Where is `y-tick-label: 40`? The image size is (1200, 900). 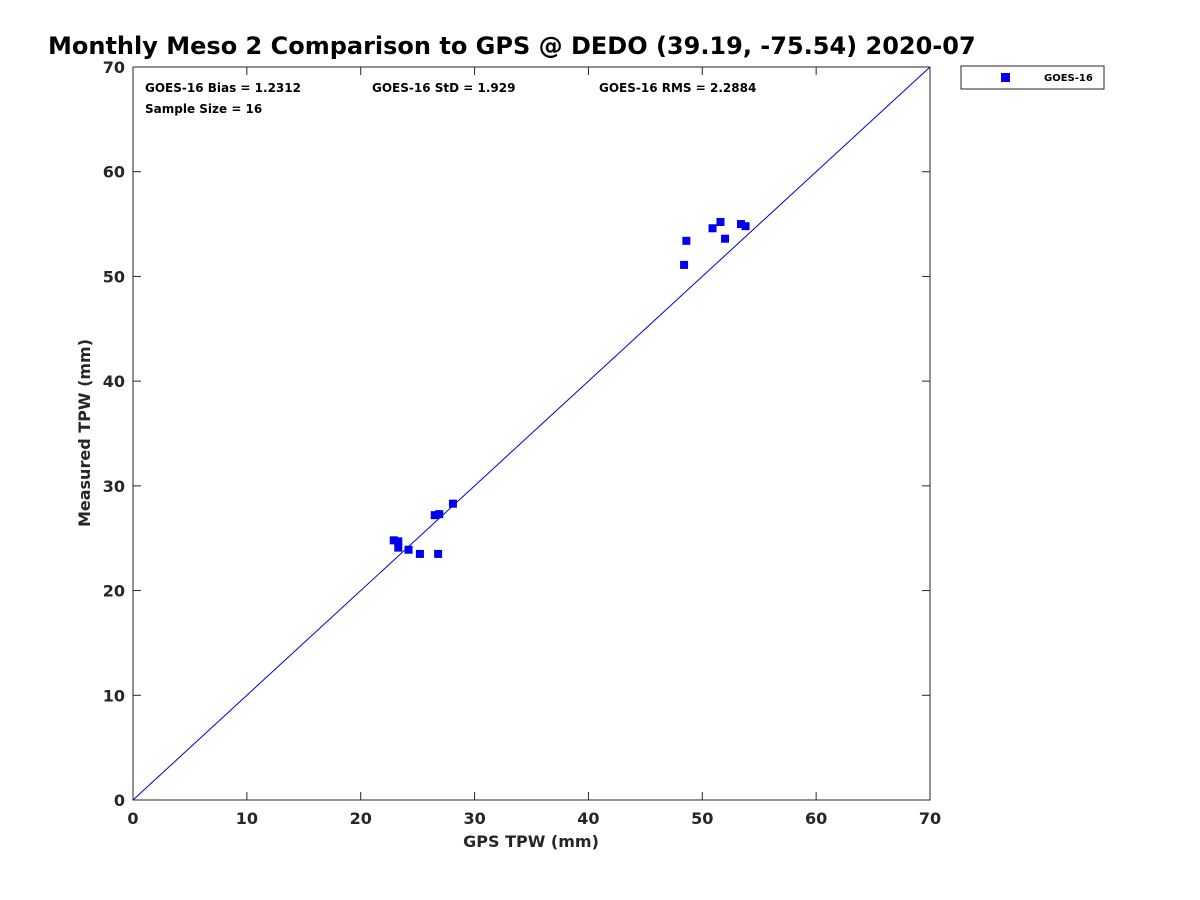 y-tick-label: 40 is located at coordinates (114, 381).